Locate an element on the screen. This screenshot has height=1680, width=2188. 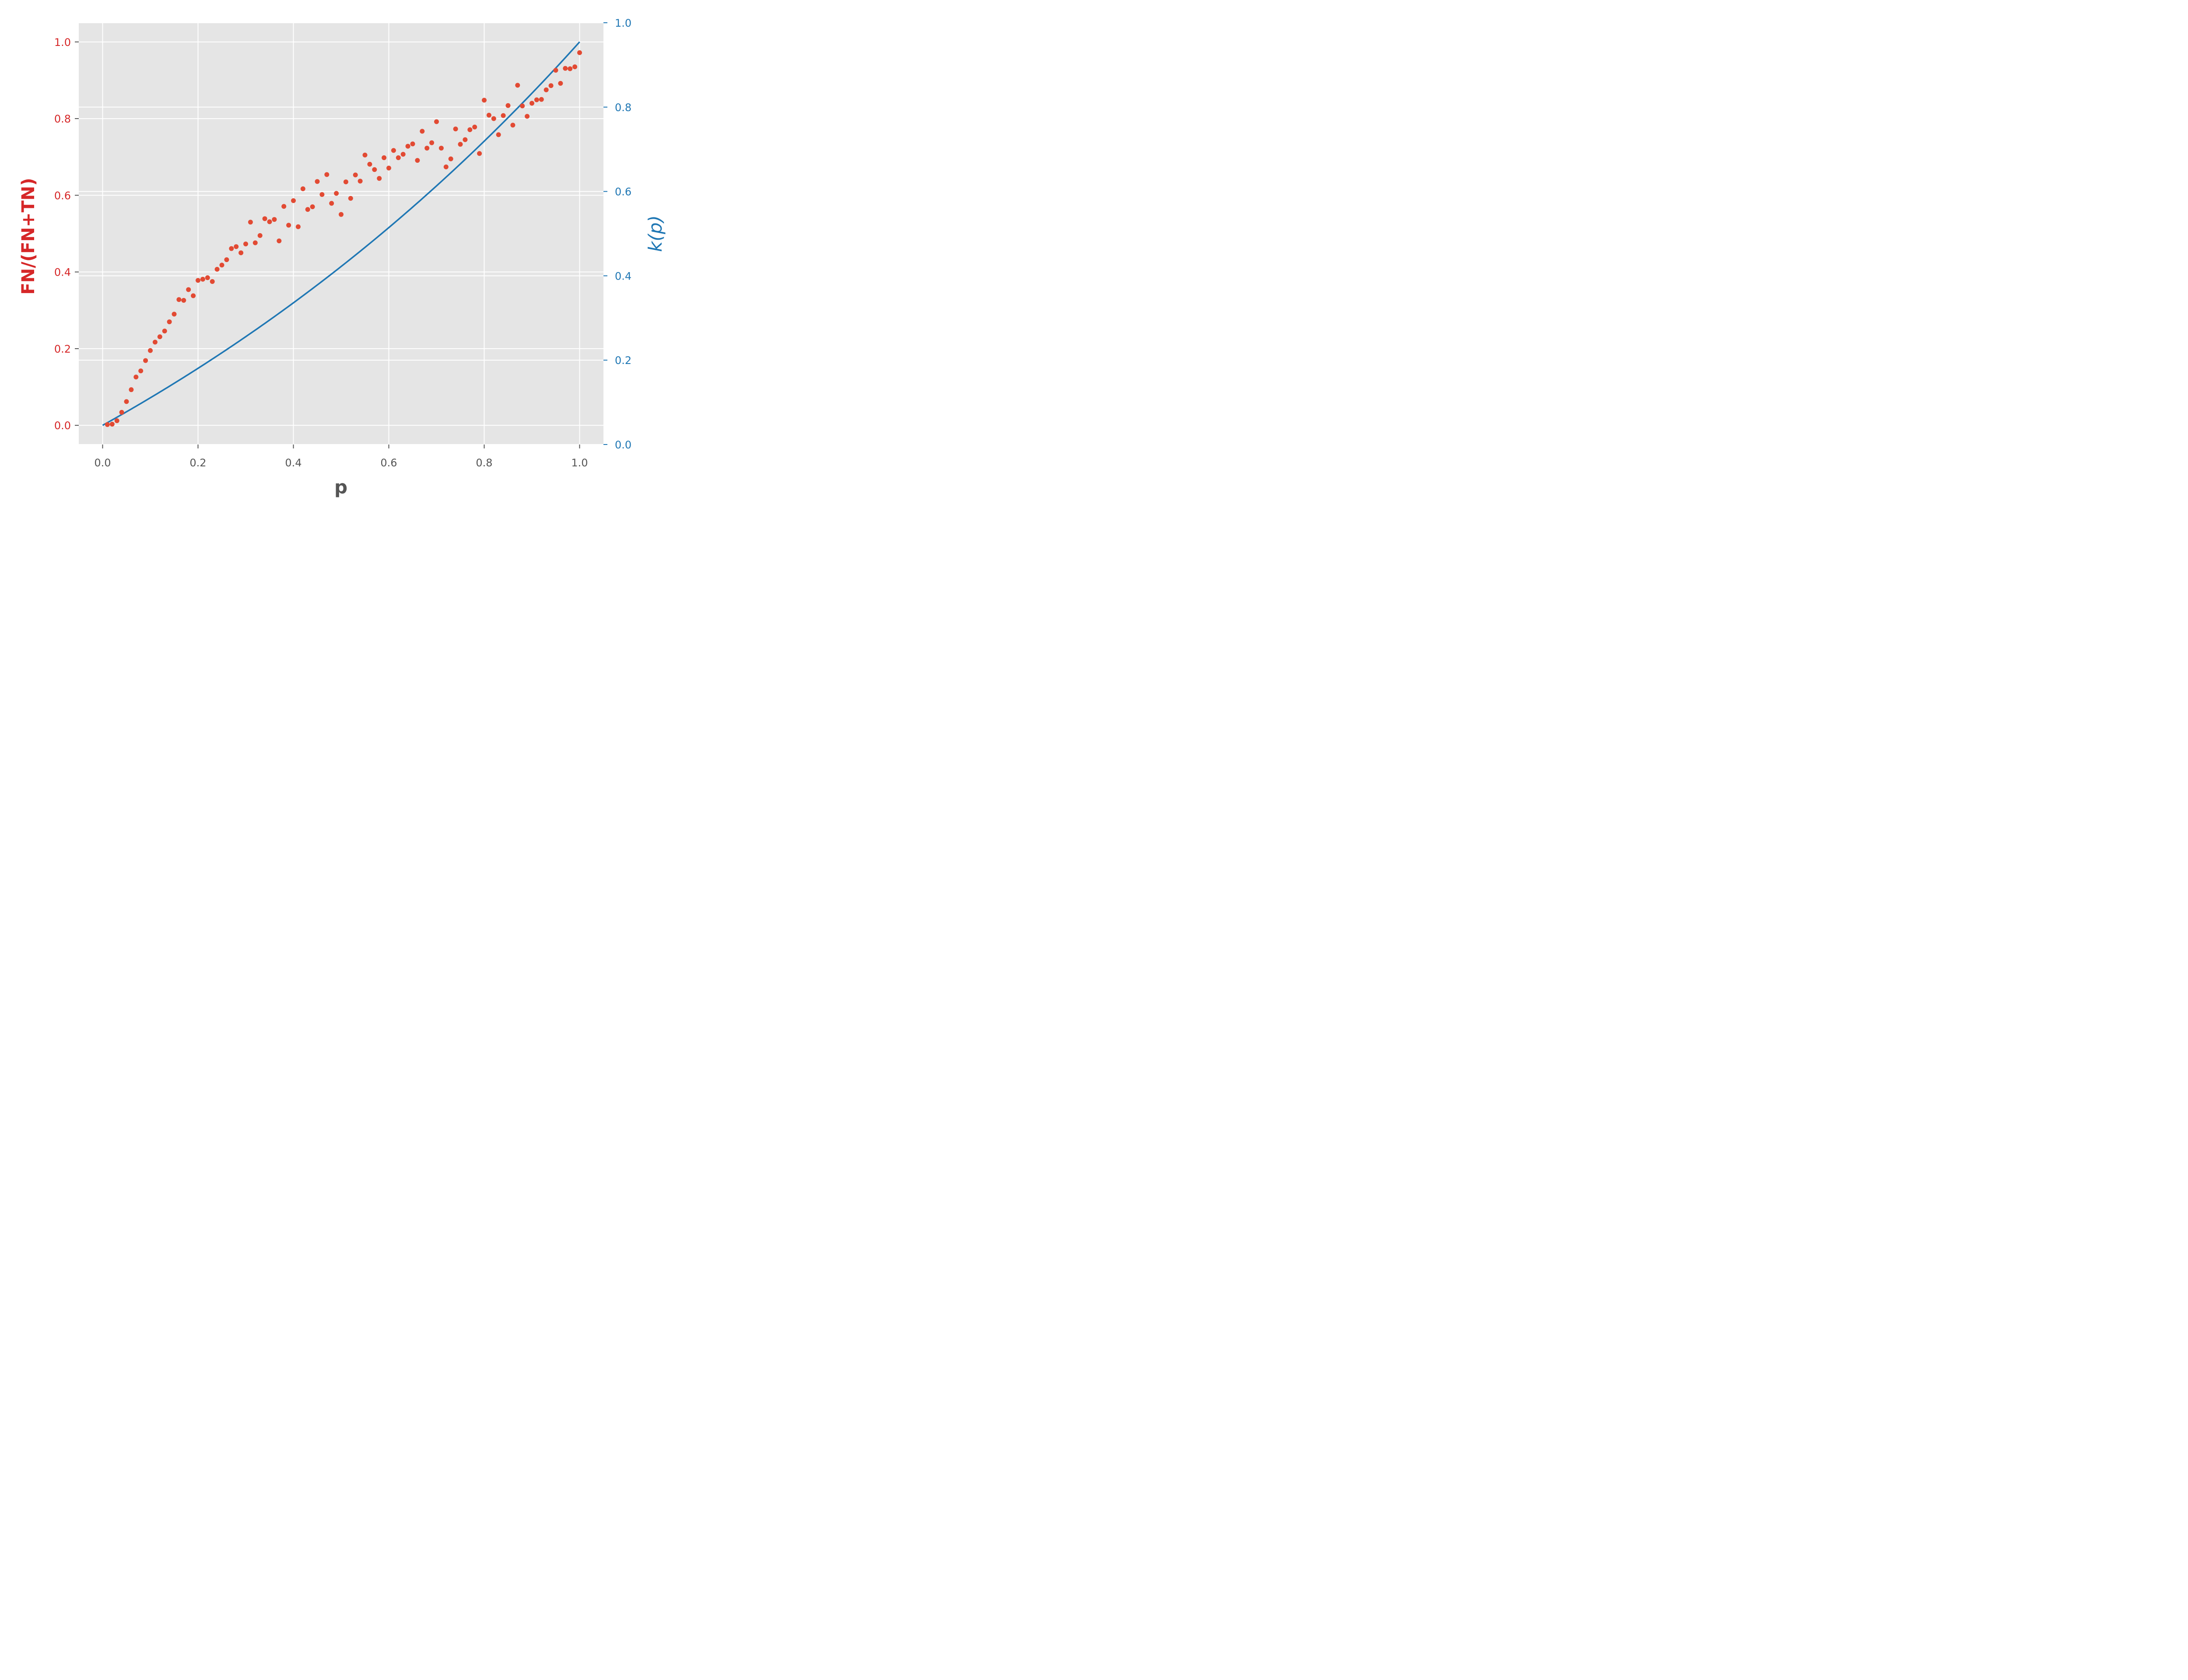
bottom-tick-label: 0.4 is located at coordinates (293, 463).